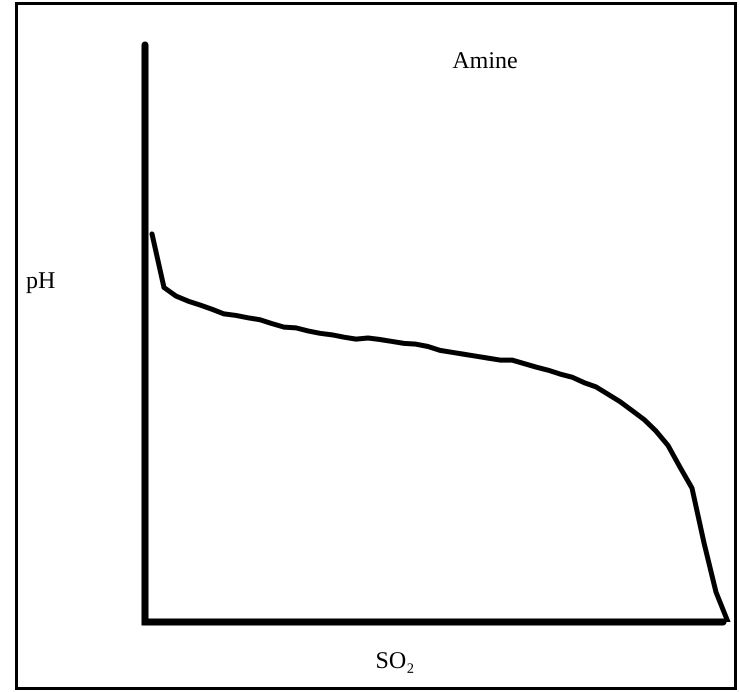 This screenshot has height=692, width=740. I want to click on x-axis-title: SO₂, so click(395, 661).